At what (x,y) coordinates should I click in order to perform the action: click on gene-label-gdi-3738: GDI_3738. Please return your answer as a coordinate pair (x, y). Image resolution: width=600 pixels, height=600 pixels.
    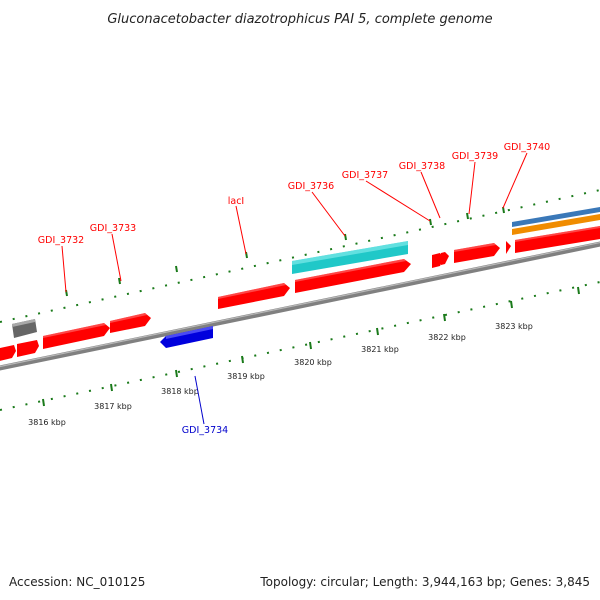
    Looking at the image, I should click on (422, 166).